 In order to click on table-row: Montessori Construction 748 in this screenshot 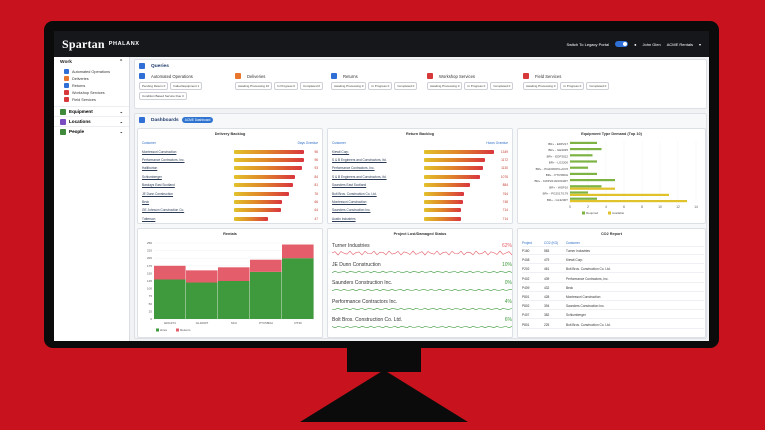, I will do `click(420, 201)`.